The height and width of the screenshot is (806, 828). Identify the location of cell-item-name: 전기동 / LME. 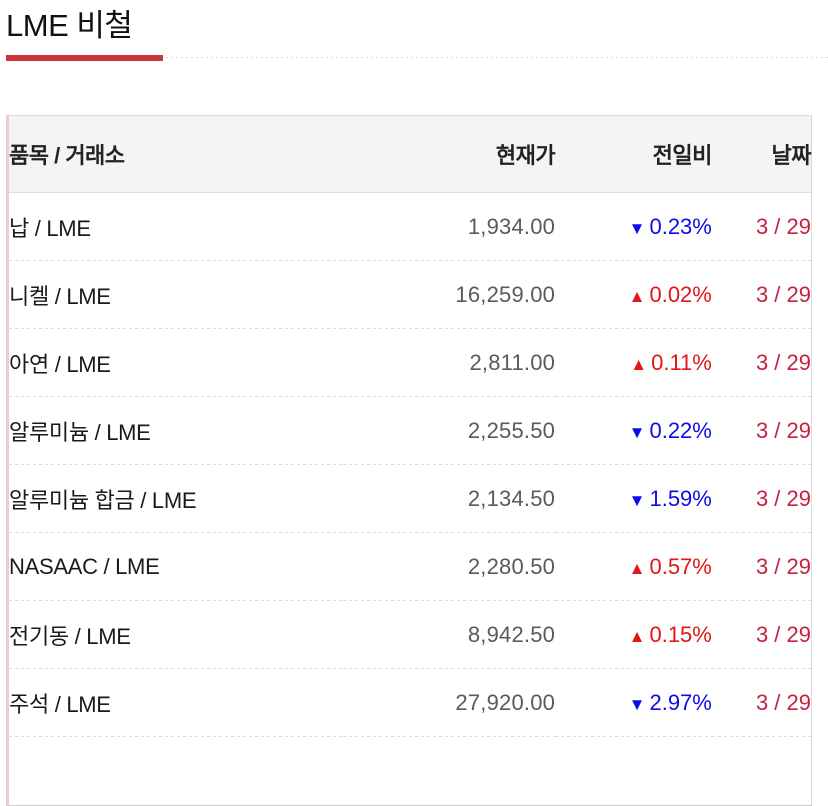
(176, 635).